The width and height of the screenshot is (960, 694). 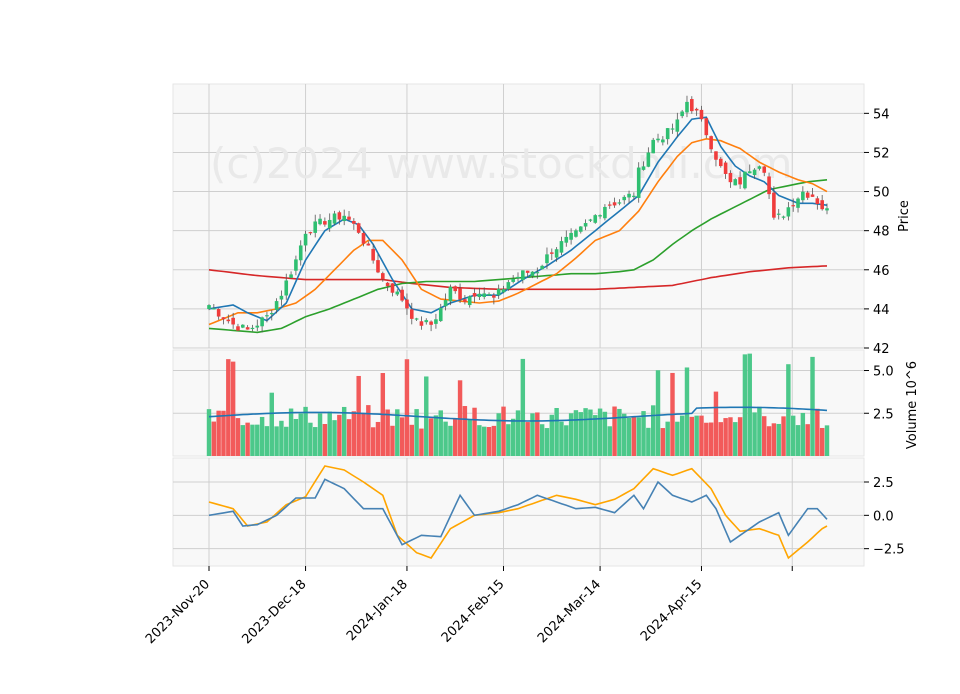 What do you see at coordinates (518, 414) in the screenshot?
I see `volume-ma-line` at bounding box center [518, 414].